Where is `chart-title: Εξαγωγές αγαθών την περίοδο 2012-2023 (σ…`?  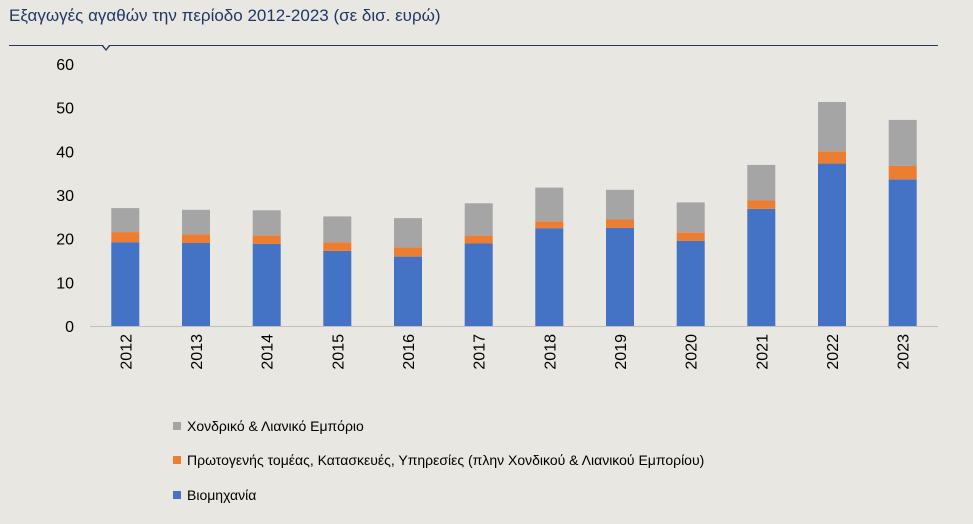
chart-title: Εξαγωγές αγαθών την περίοδο 2012-2023 (σ… is located at coordinates (225, 15).